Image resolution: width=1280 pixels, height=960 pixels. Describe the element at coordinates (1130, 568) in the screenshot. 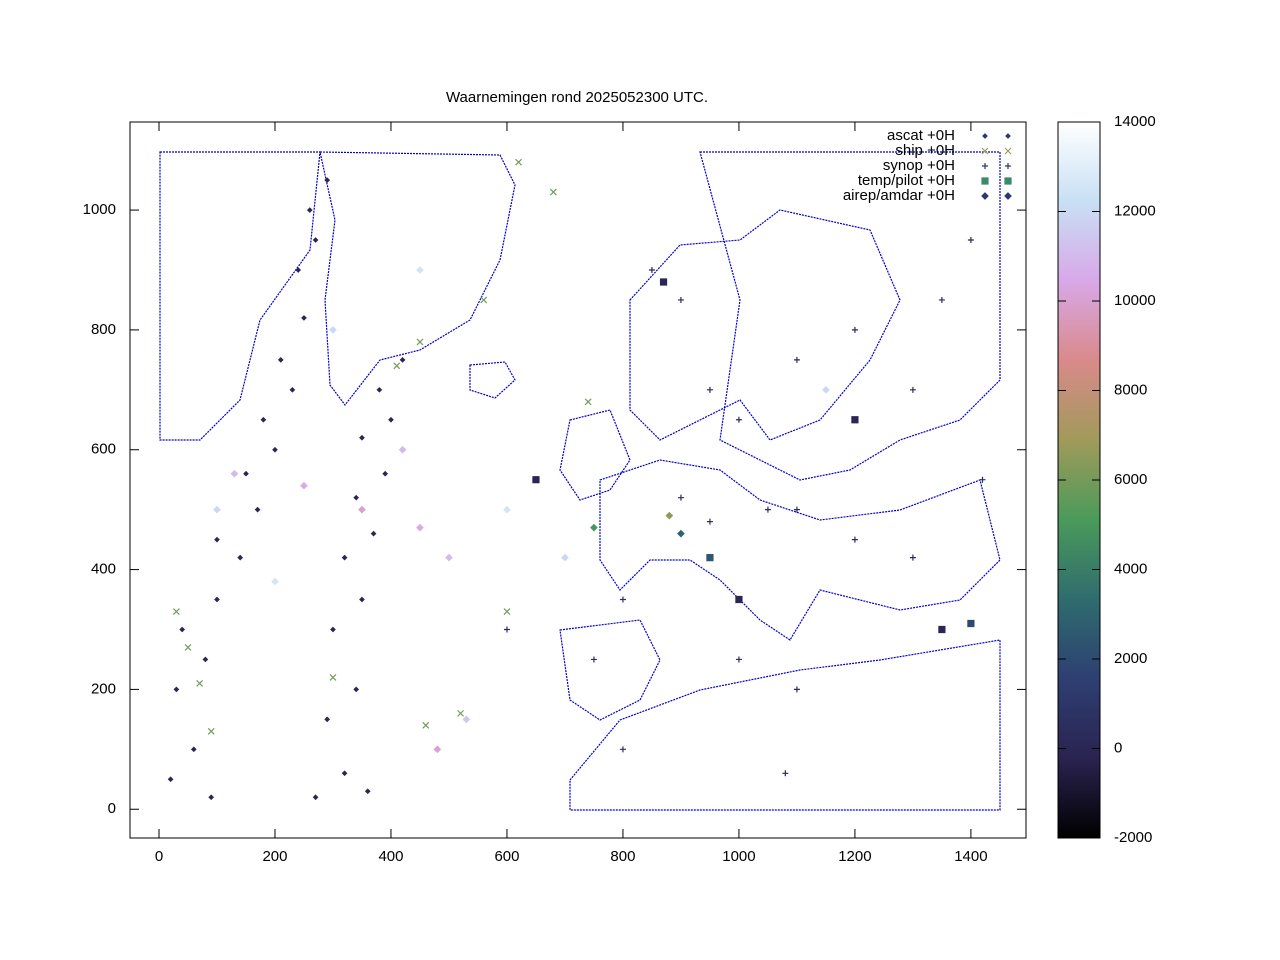

I see `colorbar-label: 4000` at that location.